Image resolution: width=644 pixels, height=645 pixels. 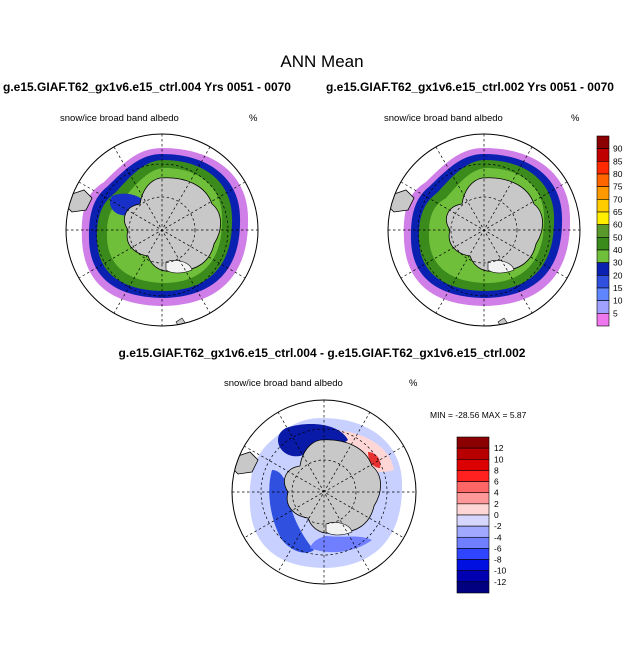 I want to click on colorbar-tick-label: 70, so click(x=618, y=199).